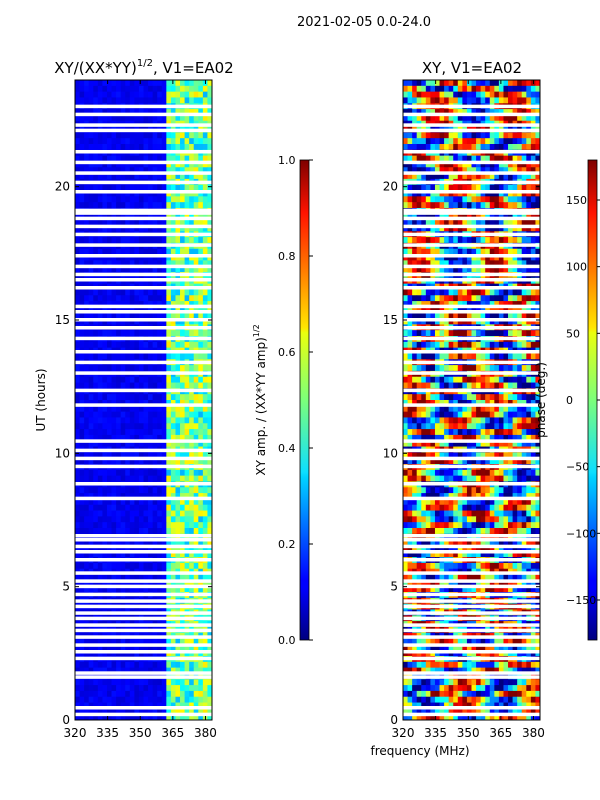 This screenshot has width=600, height=800. Describe the element at coordinates (304, 400) in the screenshot. I see `left-colorbar` at that location.